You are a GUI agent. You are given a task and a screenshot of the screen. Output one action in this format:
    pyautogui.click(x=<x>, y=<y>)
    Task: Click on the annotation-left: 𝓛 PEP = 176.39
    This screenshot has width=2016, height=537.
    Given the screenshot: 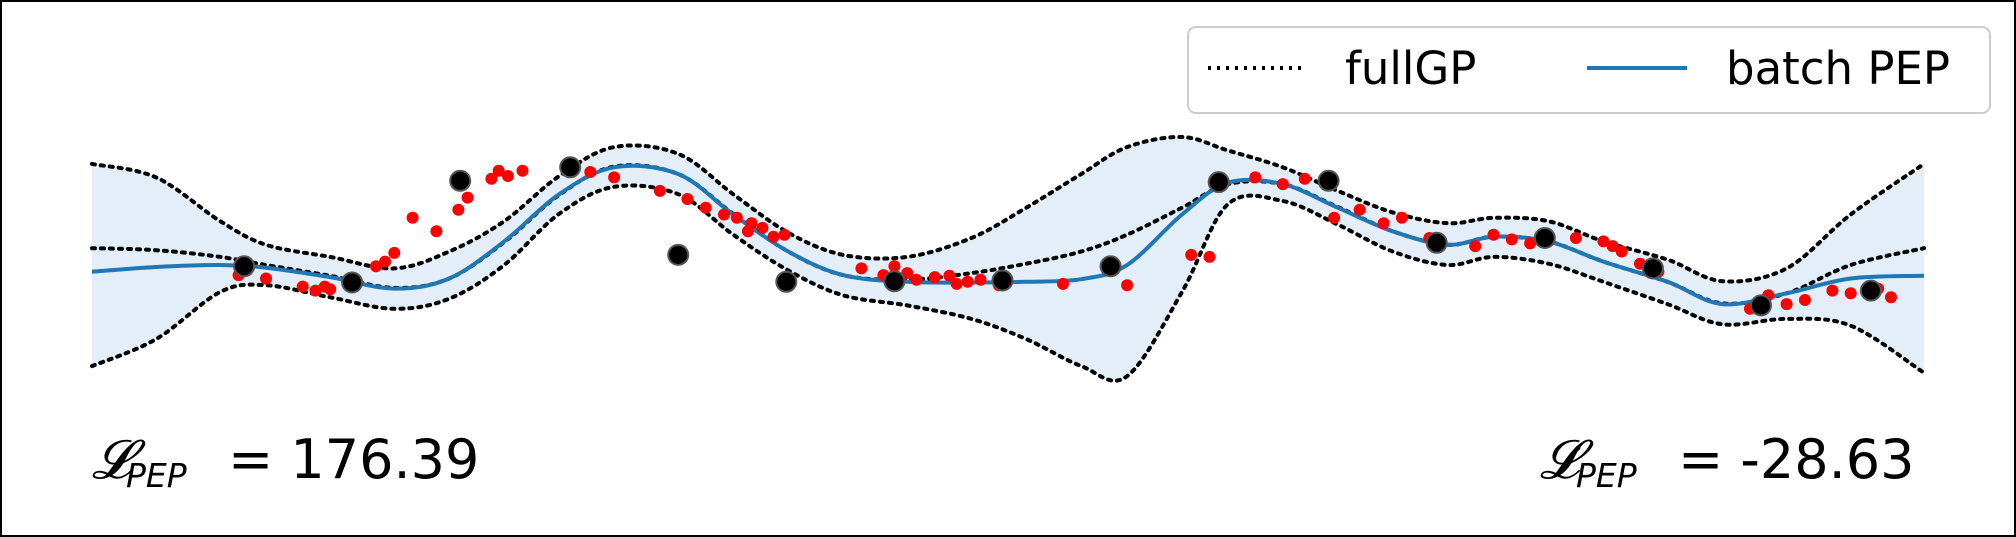 What is the action you would take?
    pyautogui.click(x=285, y=461)
    